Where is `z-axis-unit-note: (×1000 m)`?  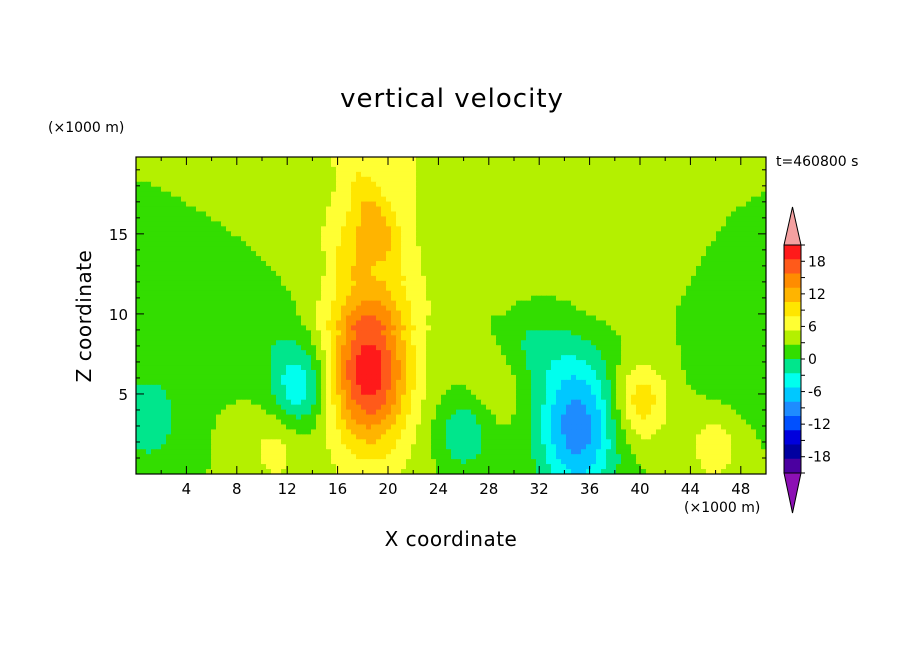
z-axis-unit-note: (×1000 m) is located at coordinates (86, 128).